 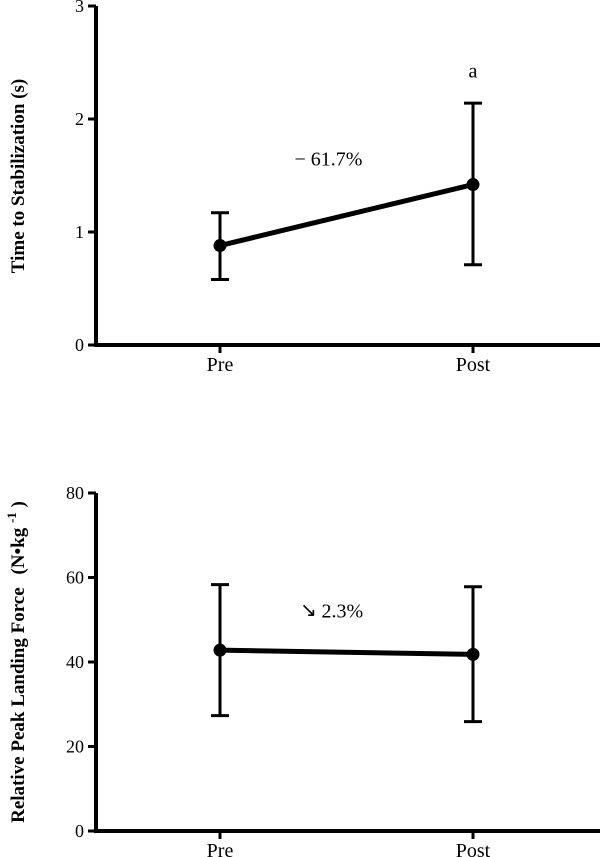 What do you see at coordinates (473, 72) in the screenshot?
I see `significance-annotation: a` at bounding box center [473, 72].